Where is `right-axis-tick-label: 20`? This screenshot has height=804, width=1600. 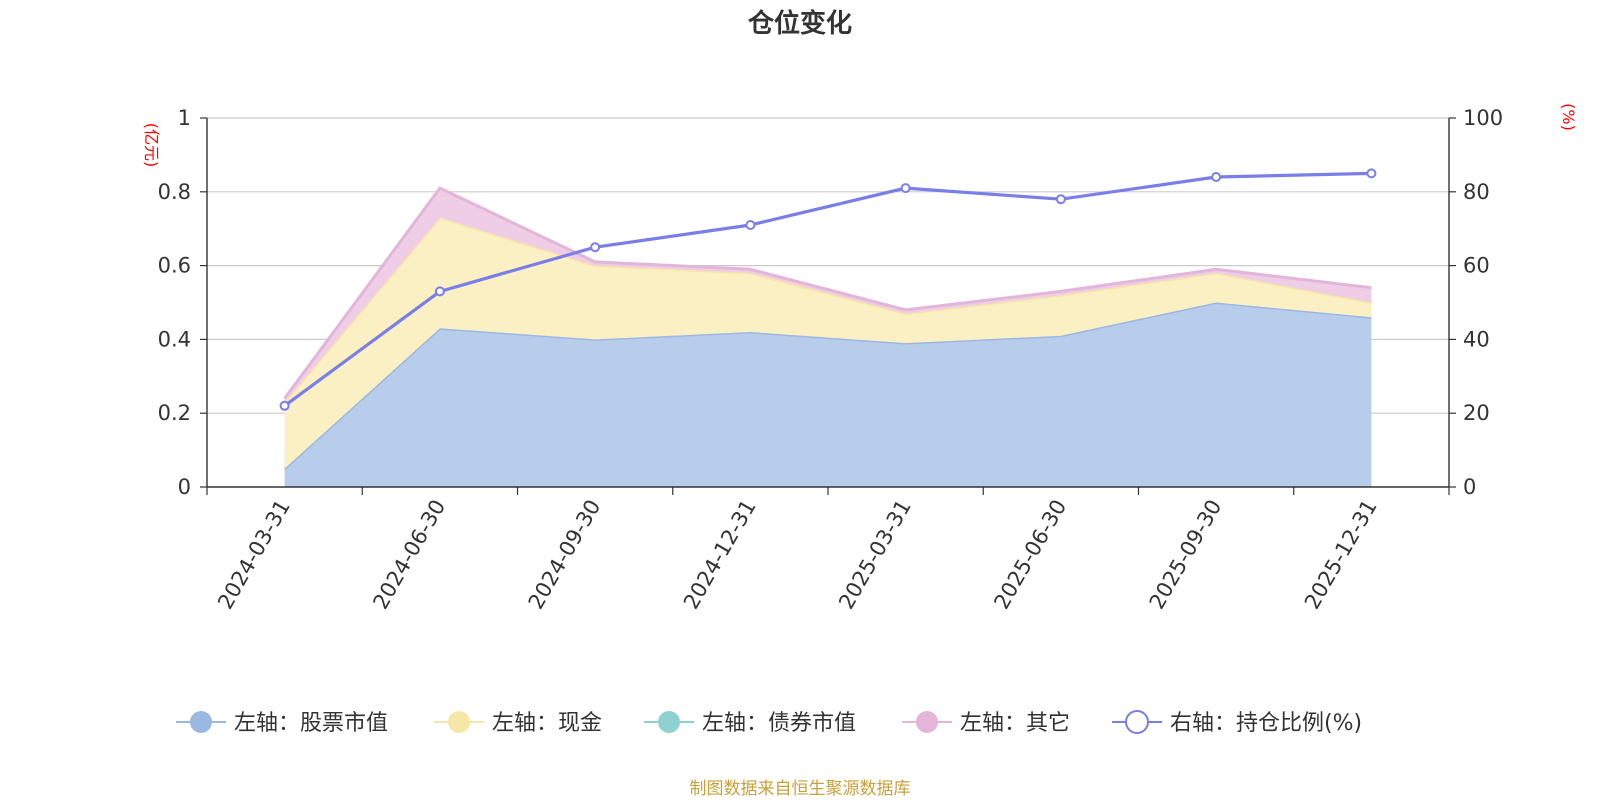 right-axis-tick-label: 20 is located at coordinates (1476, 413).